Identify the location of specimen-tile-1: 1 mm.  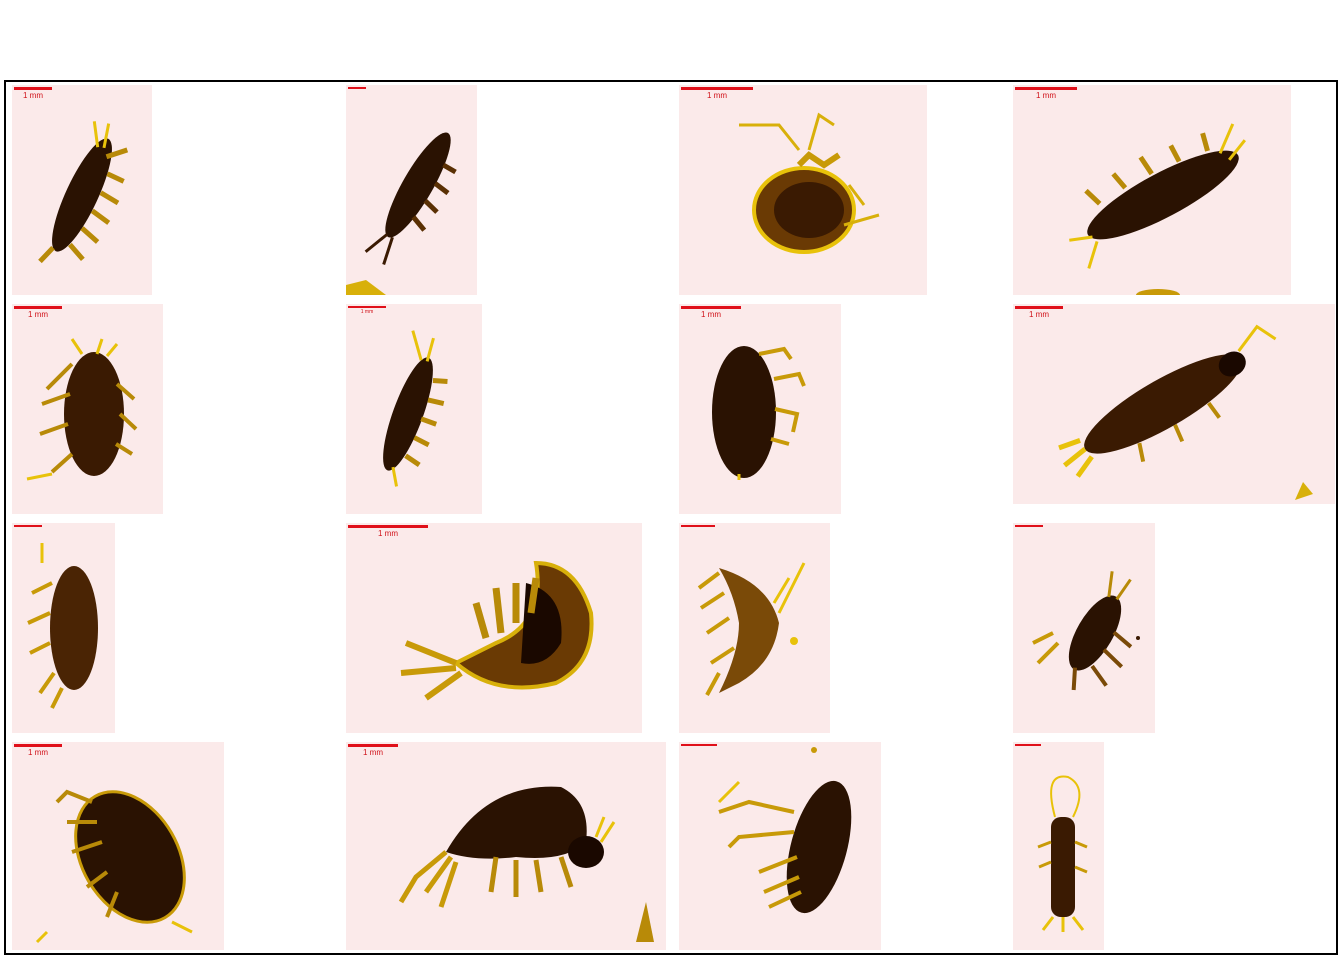
(82, 190).